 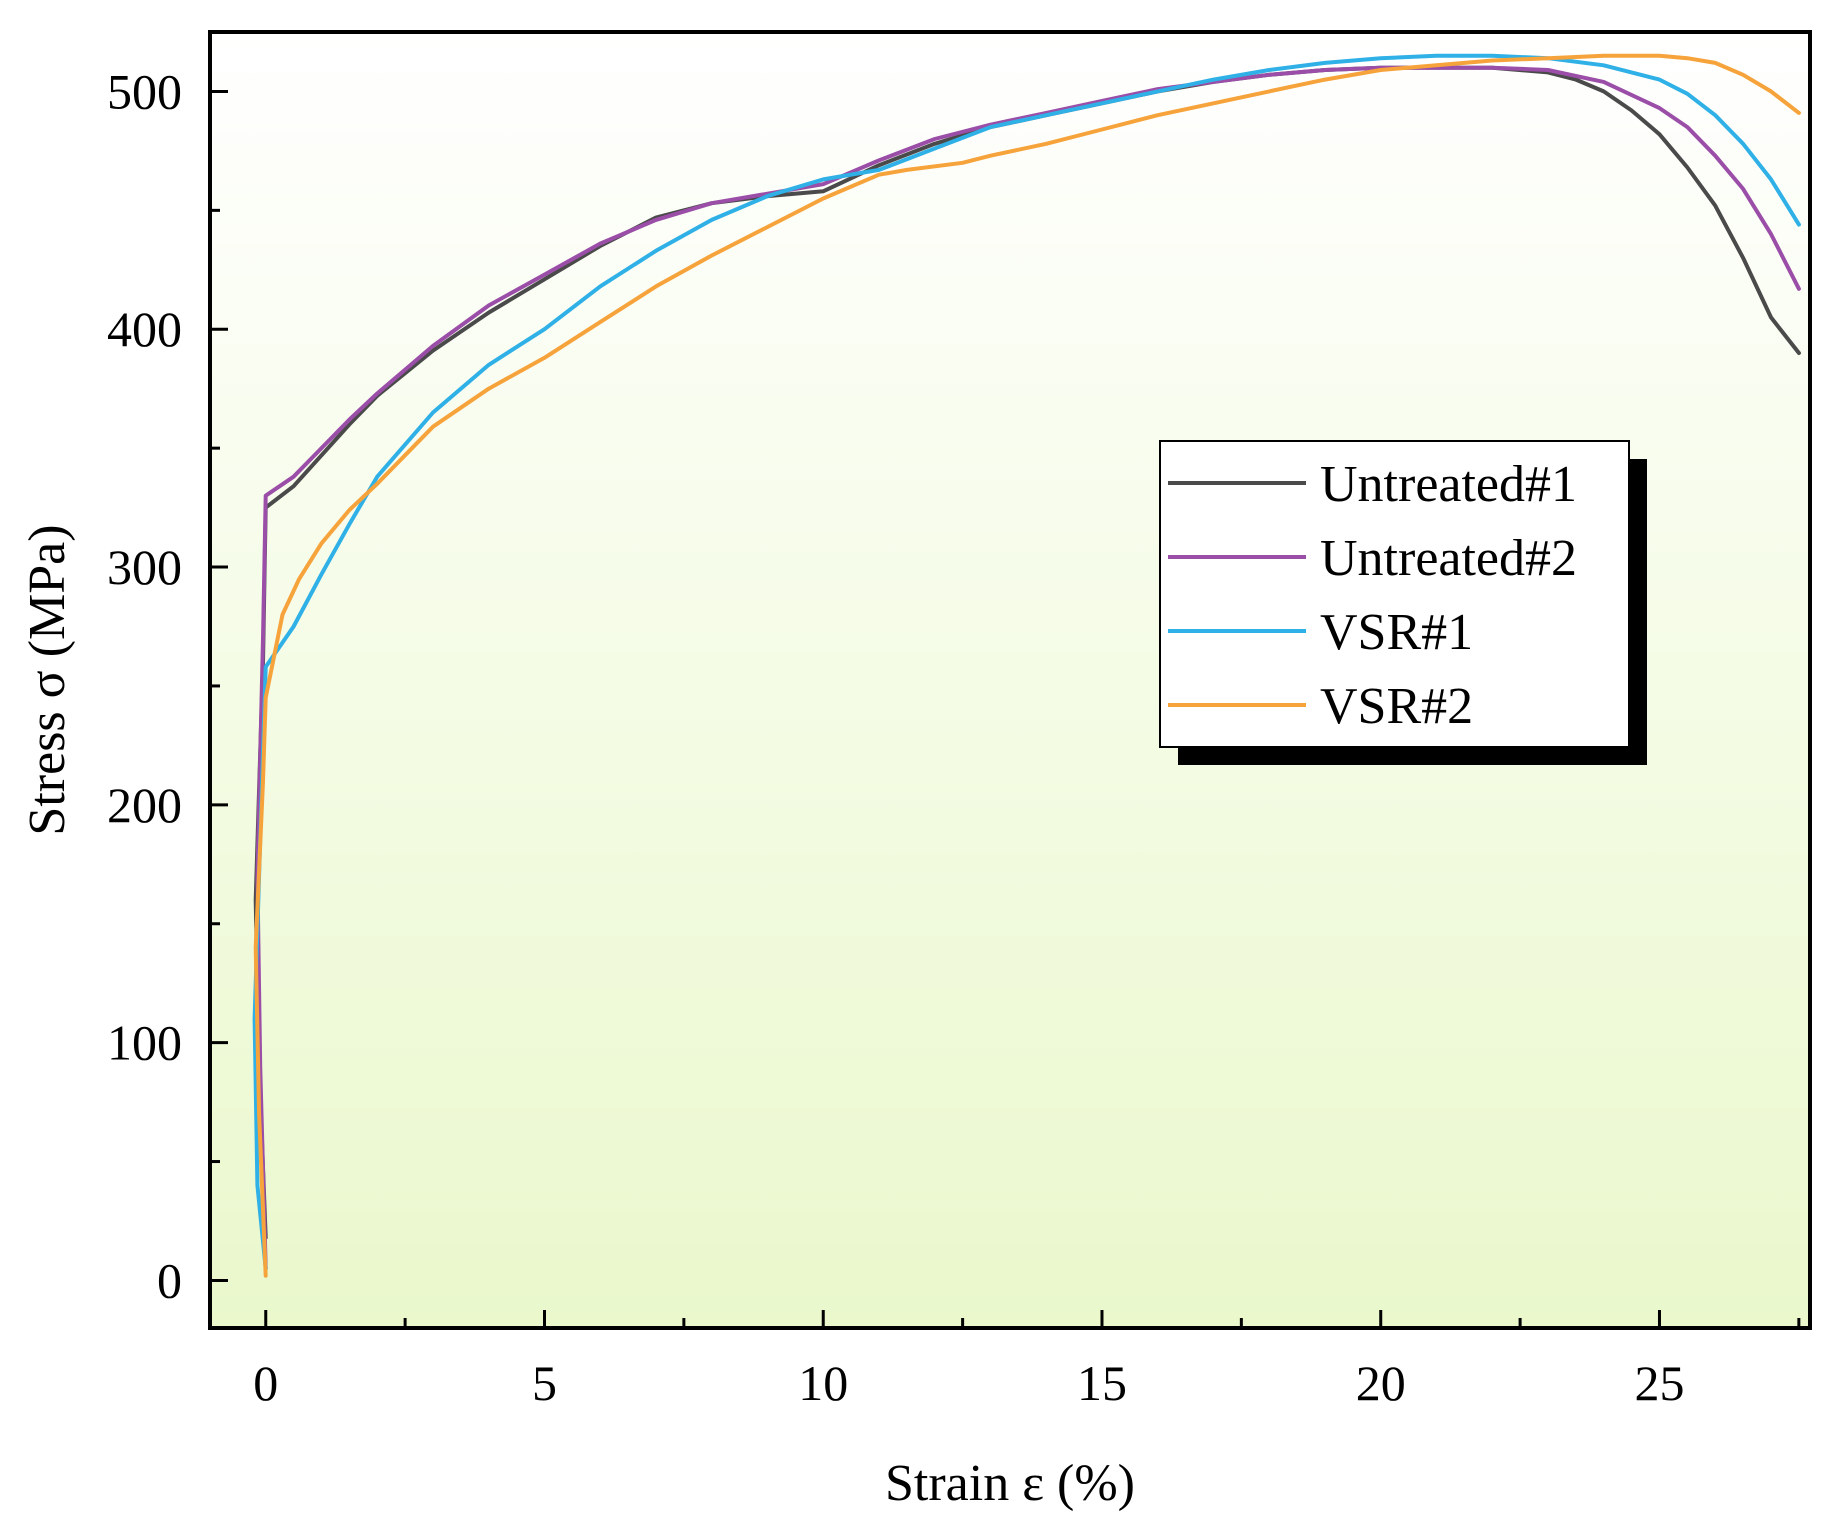 What do you see at coordinates (144, 329) in the screenshot?
I see `y-tick-label: 400` at bounding box center [144, 329].